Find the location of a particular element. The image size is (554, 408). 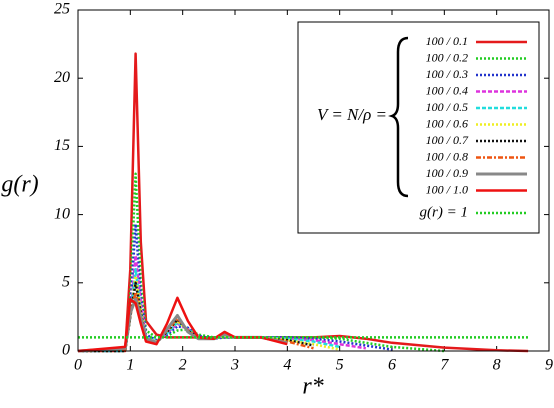

data-line is located at coordinates (182, 324).